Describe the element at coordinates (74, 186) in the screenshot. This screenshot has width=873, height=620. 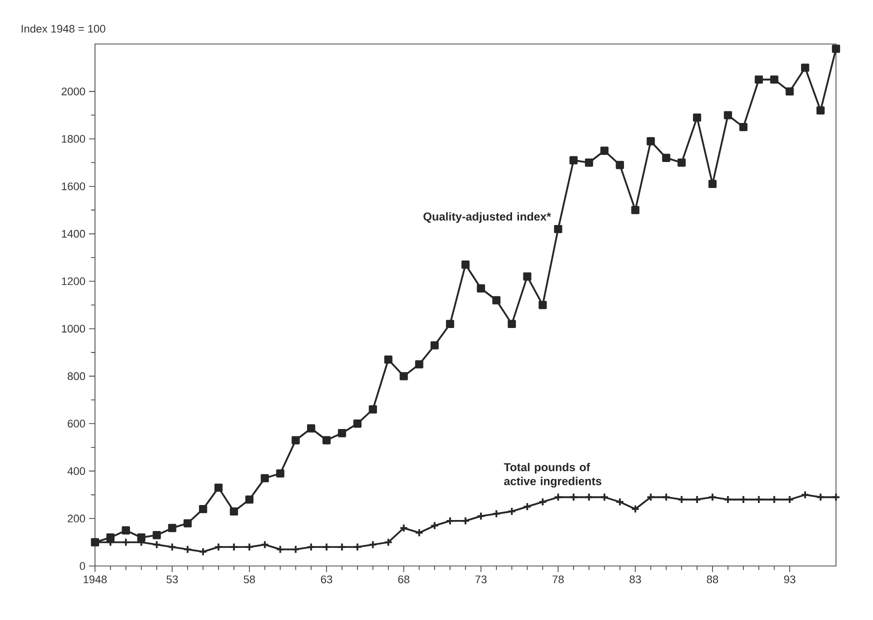
I see `y-tick-label: 1600` at that location.